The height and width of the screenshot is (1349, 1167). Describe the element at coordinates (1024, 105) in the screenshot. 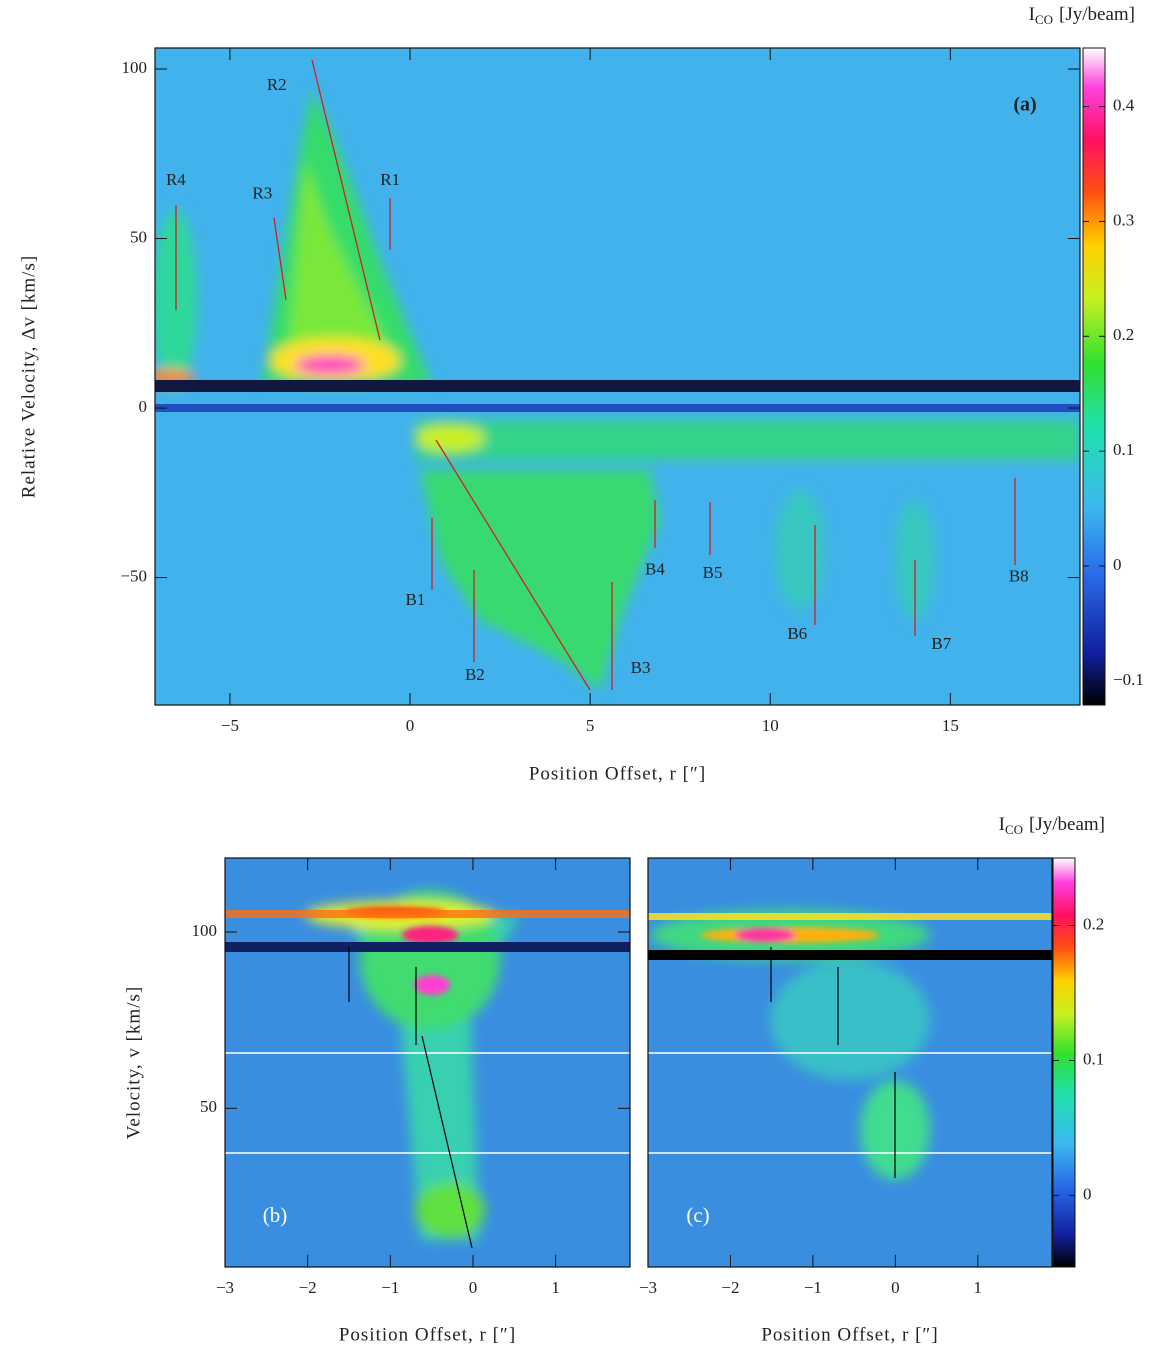

I see `panel-label: (a)` at that location.